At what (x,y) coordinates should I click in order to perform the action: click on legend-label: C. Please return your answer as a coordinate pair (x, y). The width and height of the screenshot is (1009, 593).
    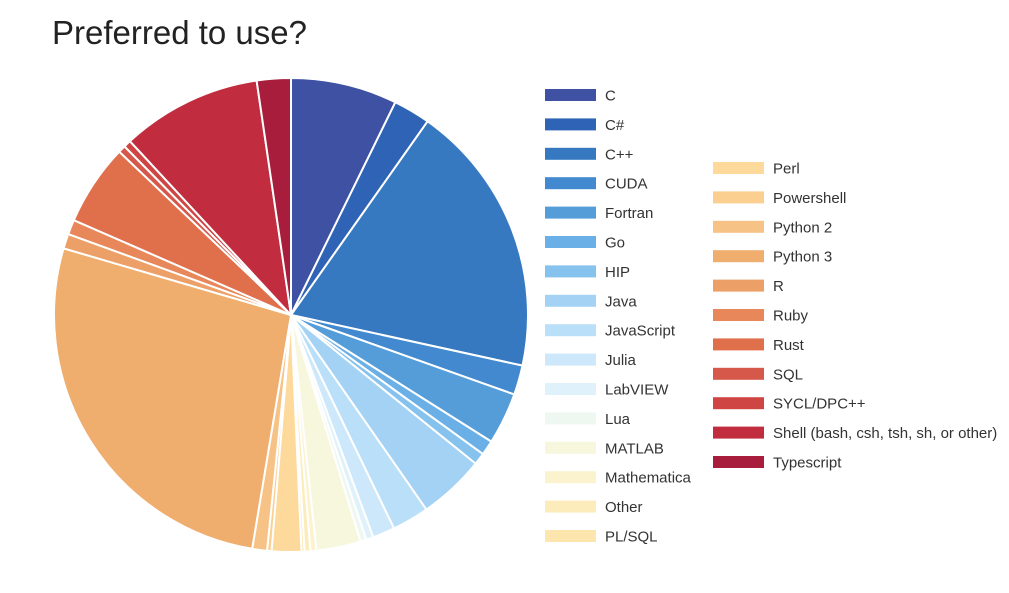
    Looking at the image, I should click on (610, 96).